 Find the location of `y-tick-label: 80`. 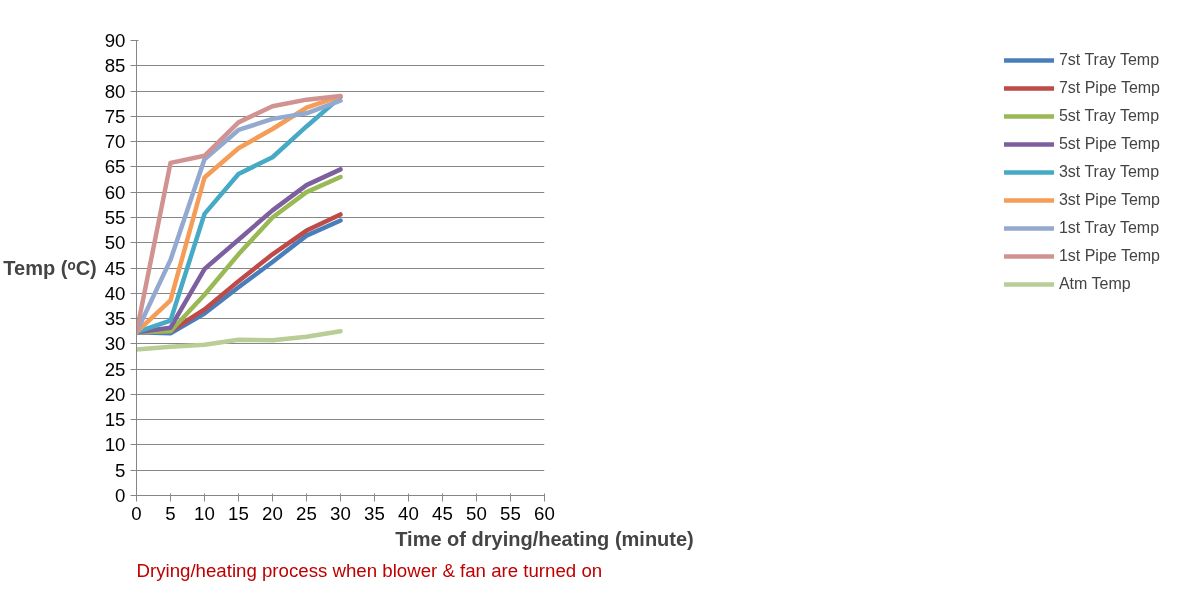

y-tick-label: 80 is located at coordinates (115, 91).